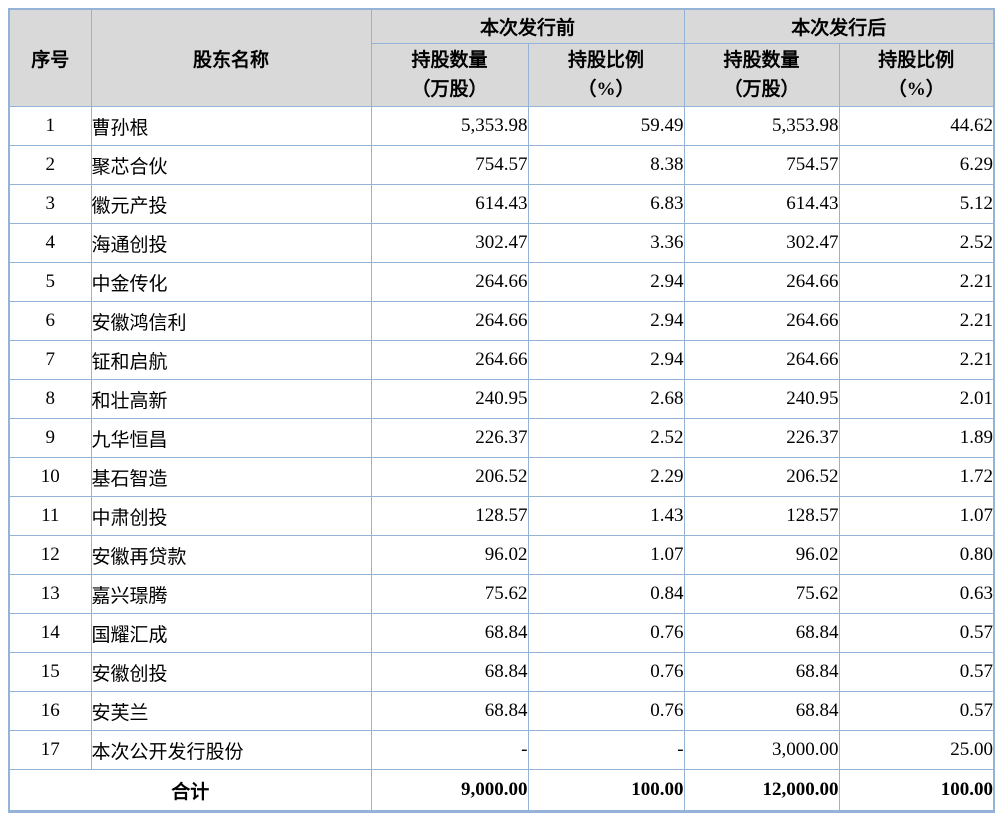 This screenshot has width=1000, height=813. Describe the element at coordinates (231, 477) in the screenshot. I see `shareholder-name: 基石智造` at that location.